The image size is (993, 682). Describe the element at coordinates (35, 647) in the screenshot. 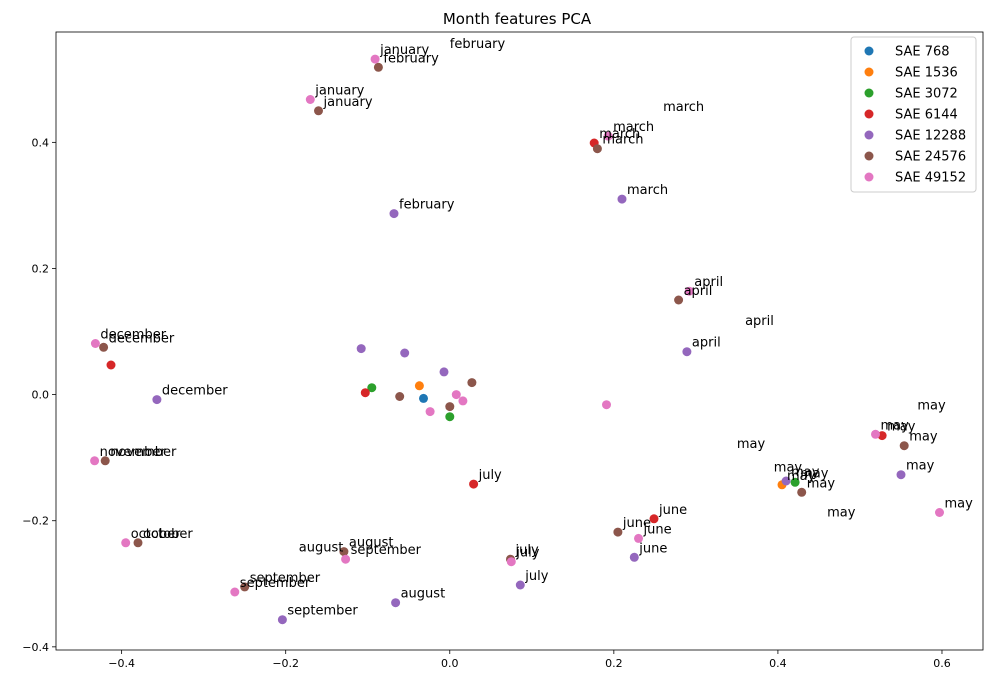

I see `y-tick-label: −0.4` at that location.